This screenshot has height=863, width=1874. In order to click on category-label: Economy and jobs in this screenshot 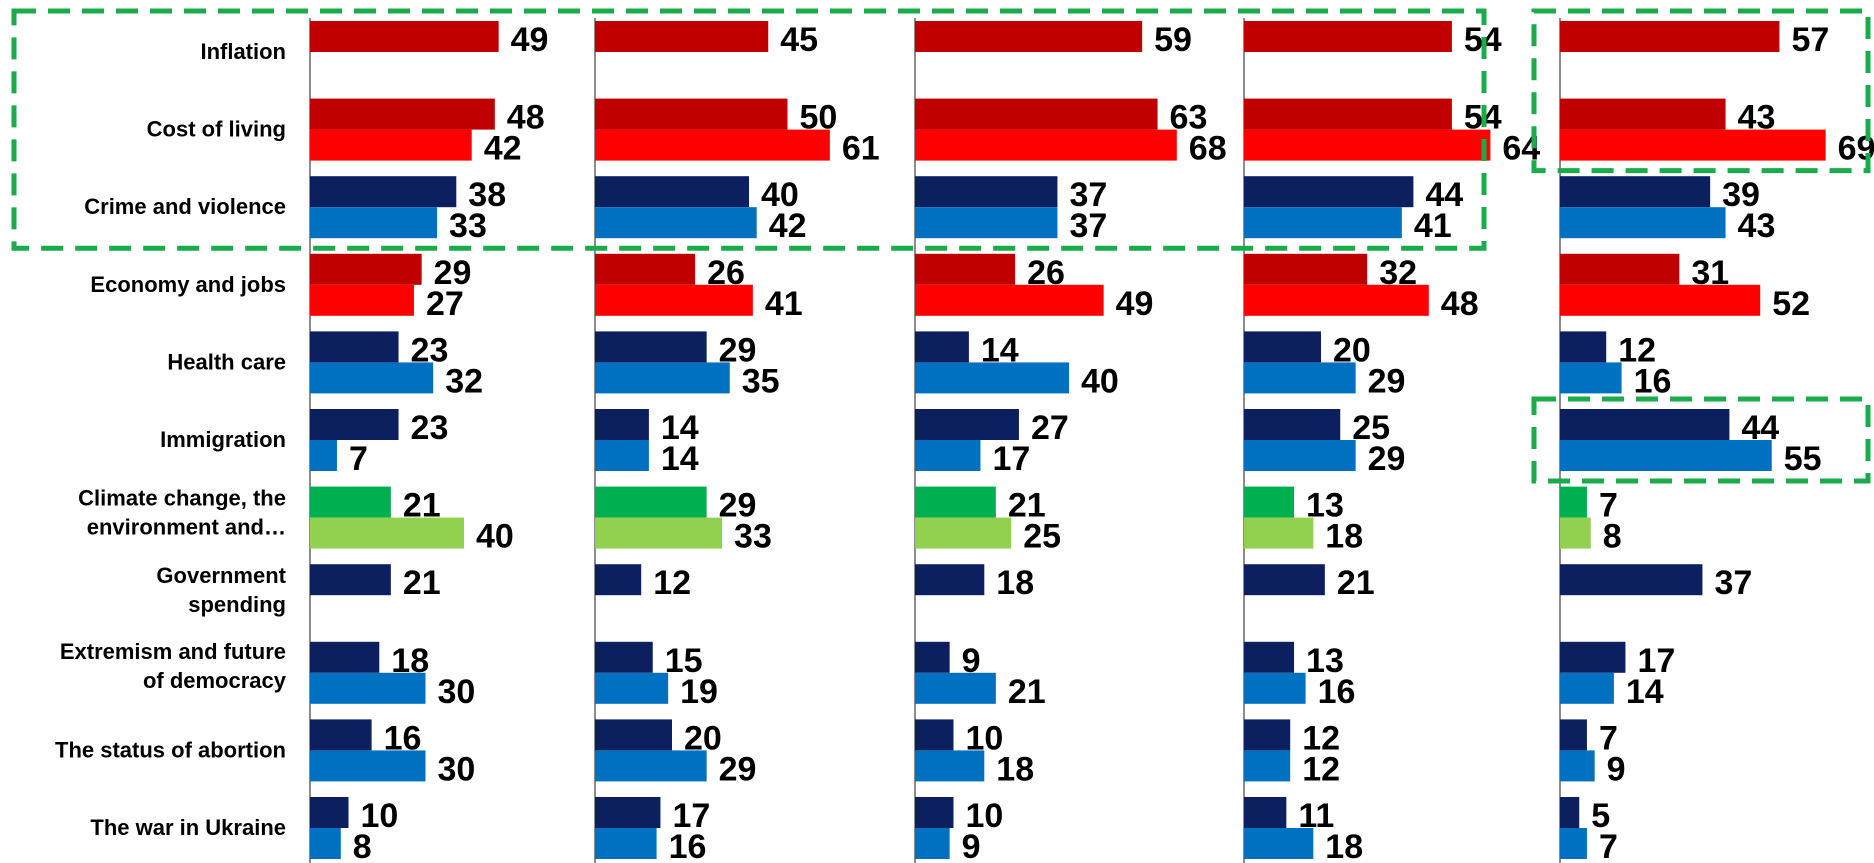, I will do `click(188, 284)`.